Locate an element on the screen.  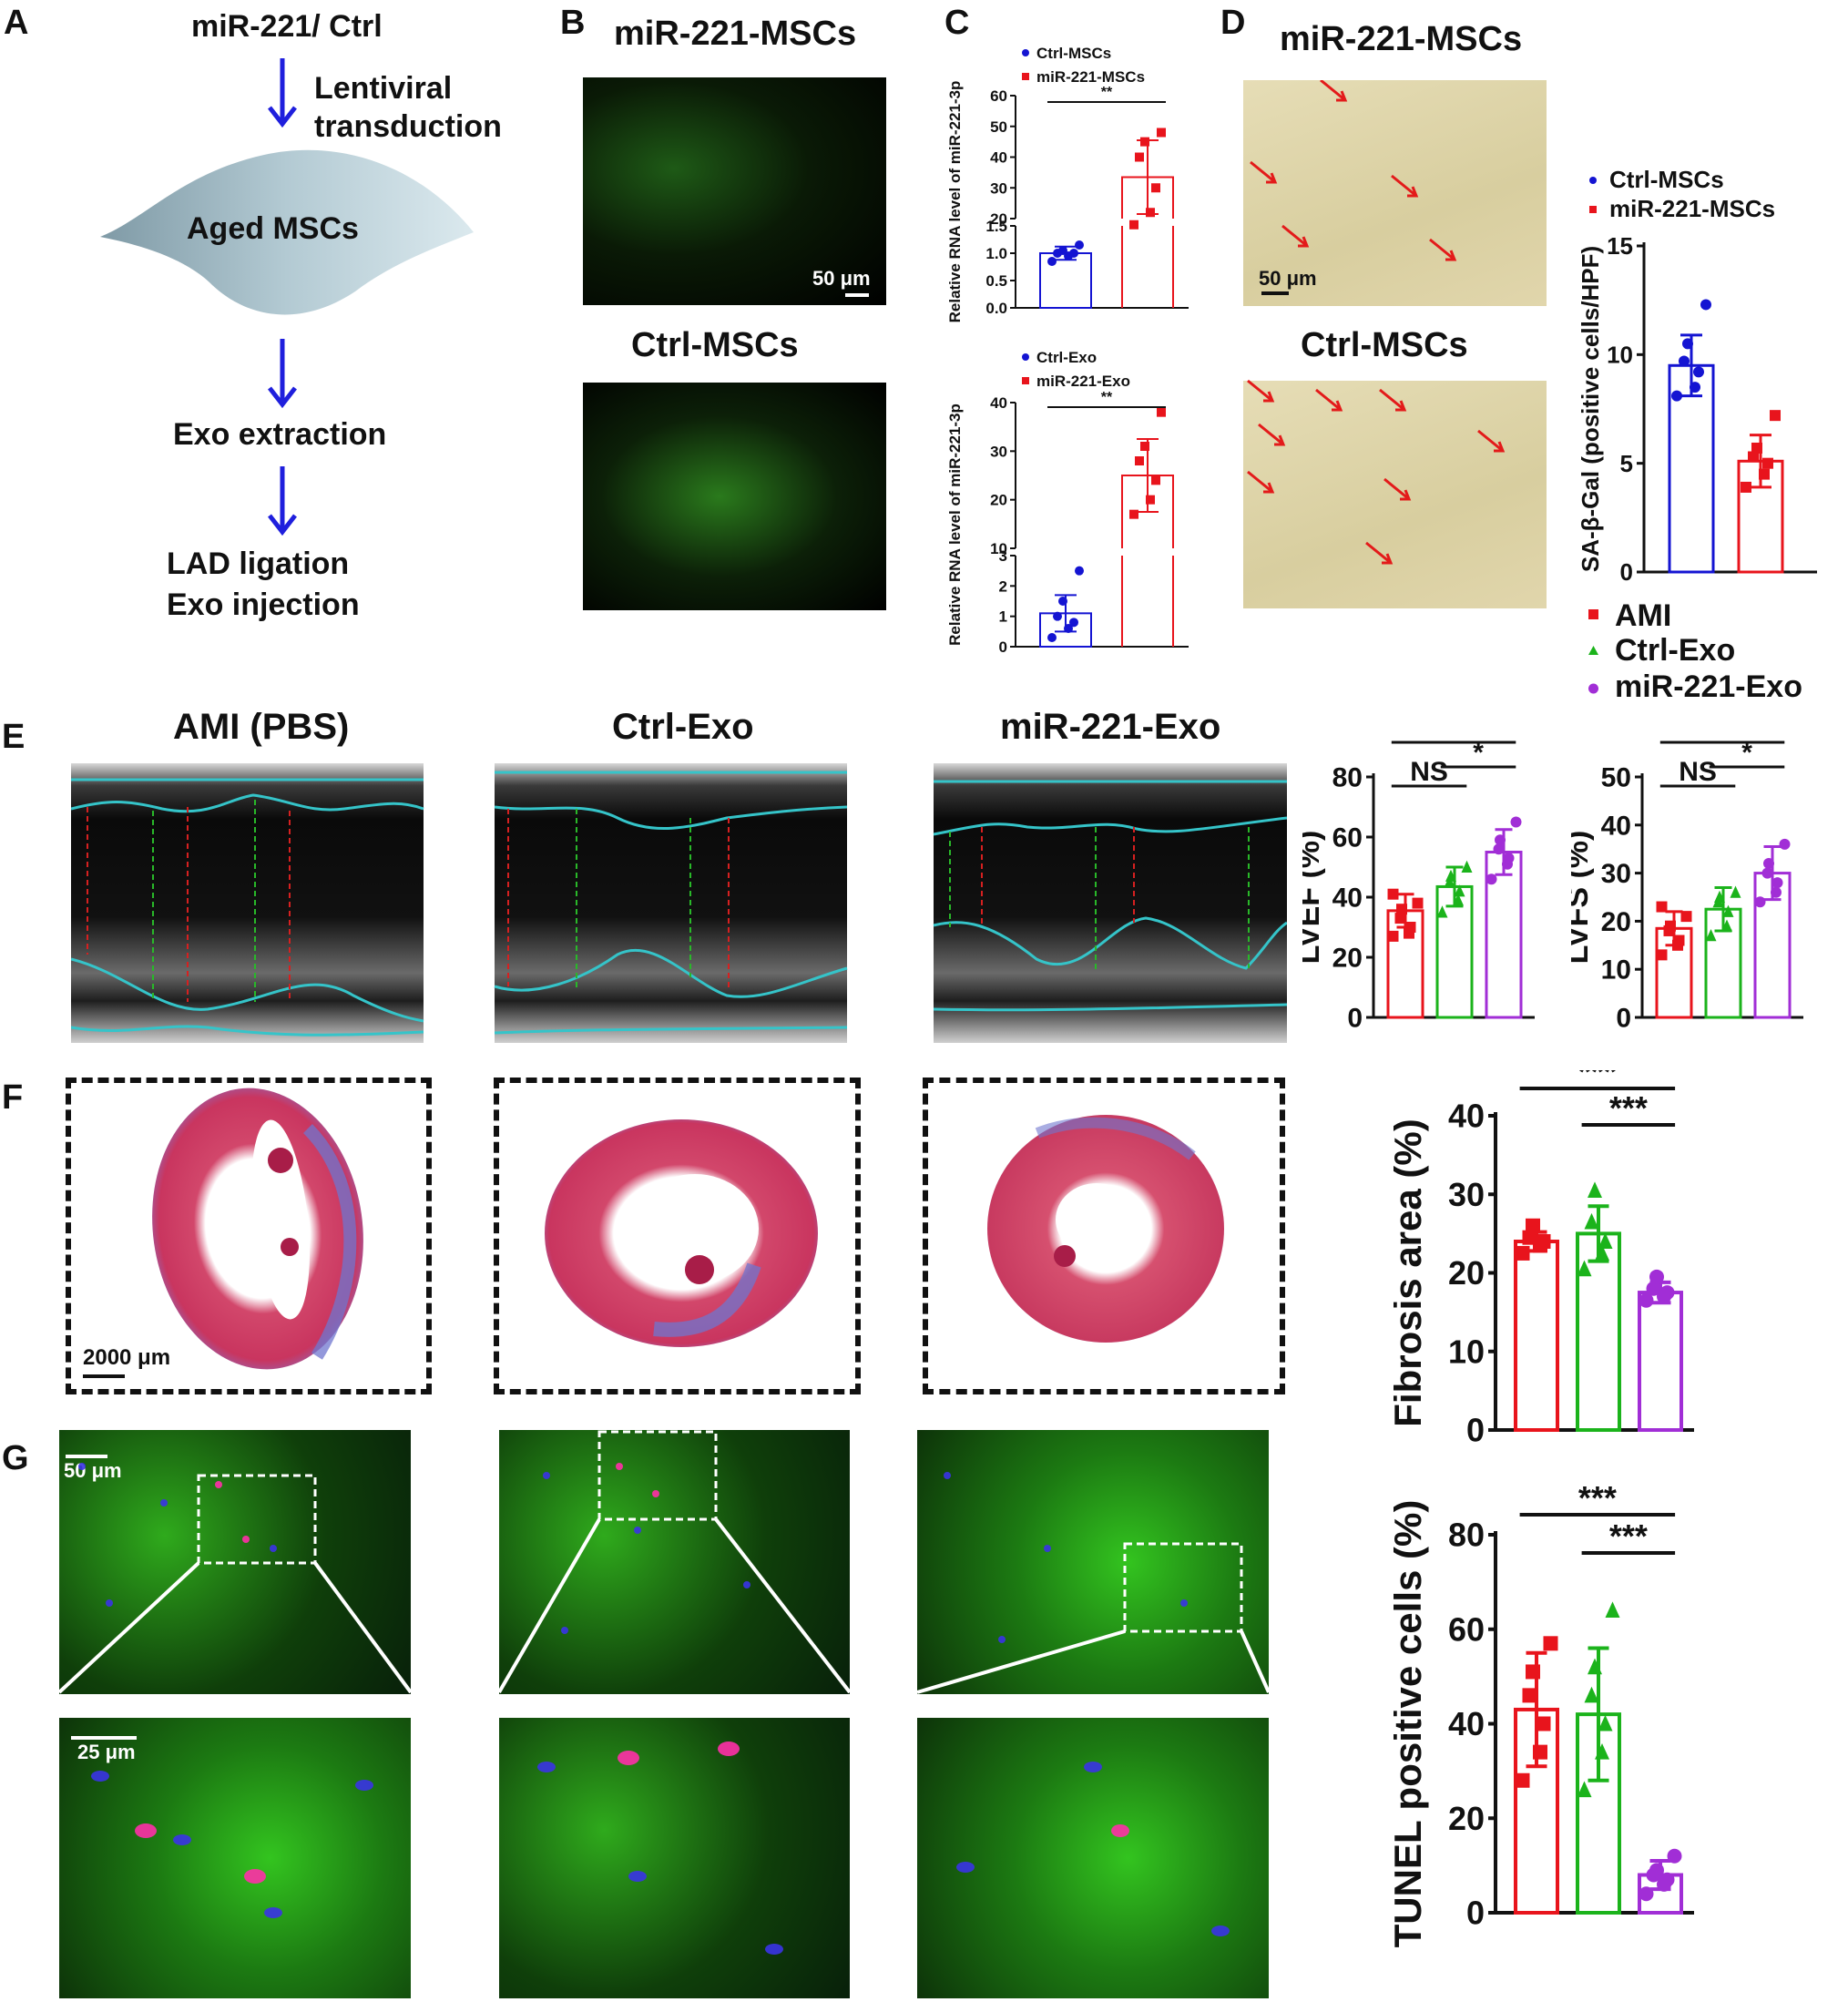
f-heart-section-ami is located at coordinates (257, 1229).